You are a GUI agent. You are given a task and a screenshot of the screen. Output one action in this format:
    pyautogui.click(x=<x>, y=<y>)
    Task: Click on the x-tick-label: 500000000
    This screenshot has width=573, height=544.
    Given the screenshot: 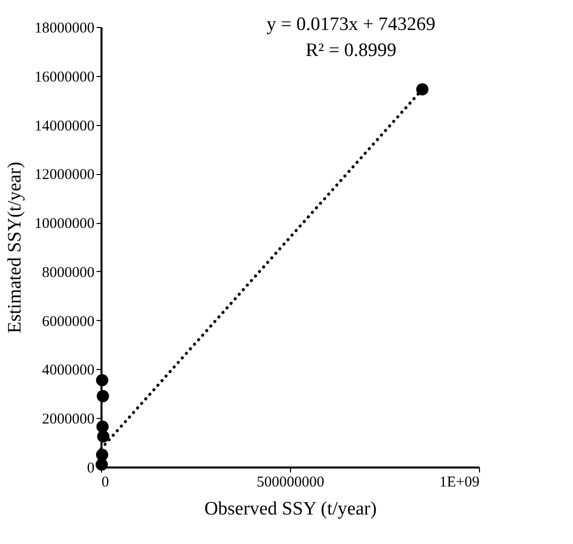 What is the action you would take?
    pyautogui.click(x=290, y=482)
    